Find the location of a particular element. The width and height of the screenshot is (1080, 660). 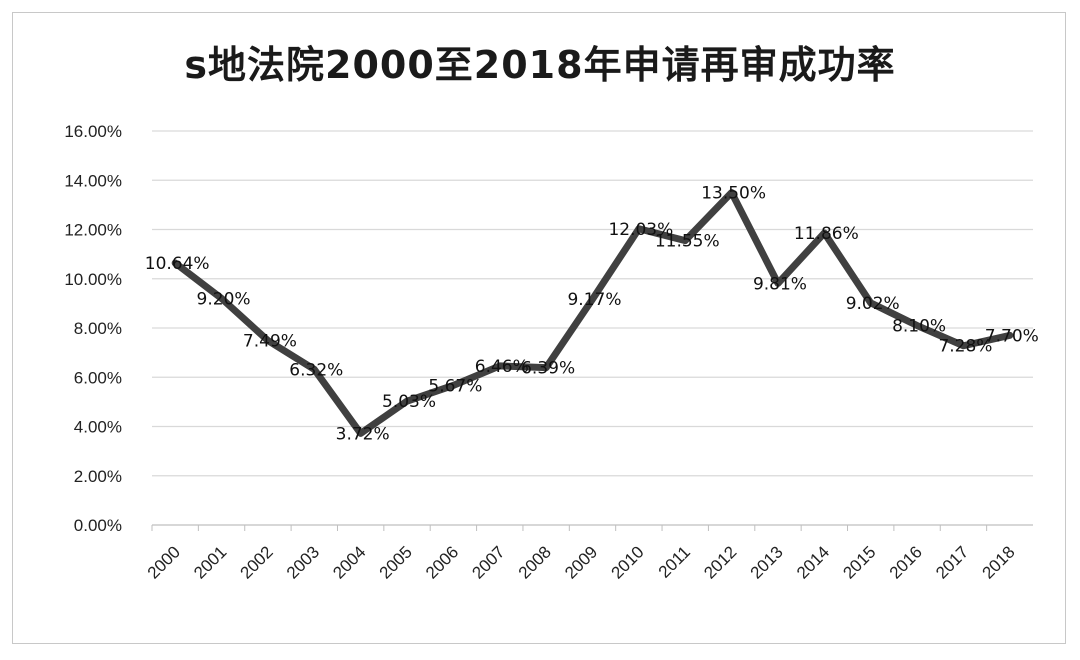

data-label: 13.50% is located at coordinates (733, 194).